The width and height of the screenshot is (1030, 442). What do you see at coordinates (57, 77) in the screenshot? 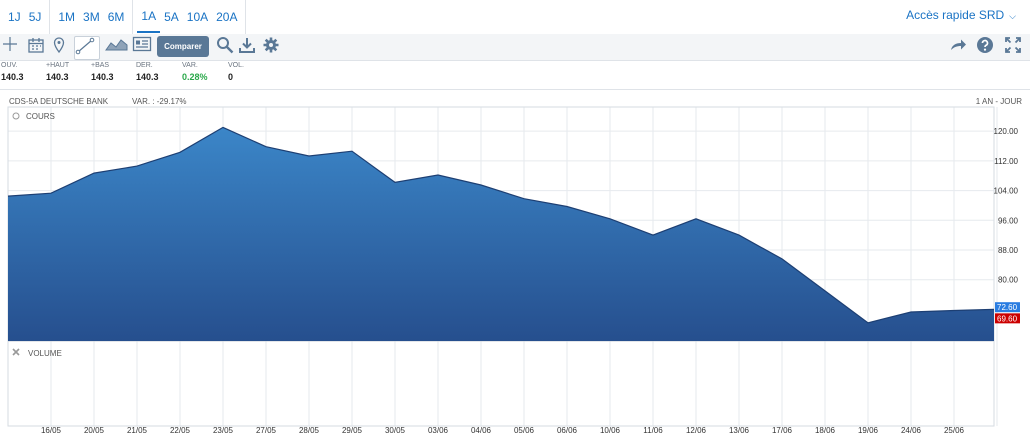
I see `stat-value: 140.3` at bounding box center [57, 77].